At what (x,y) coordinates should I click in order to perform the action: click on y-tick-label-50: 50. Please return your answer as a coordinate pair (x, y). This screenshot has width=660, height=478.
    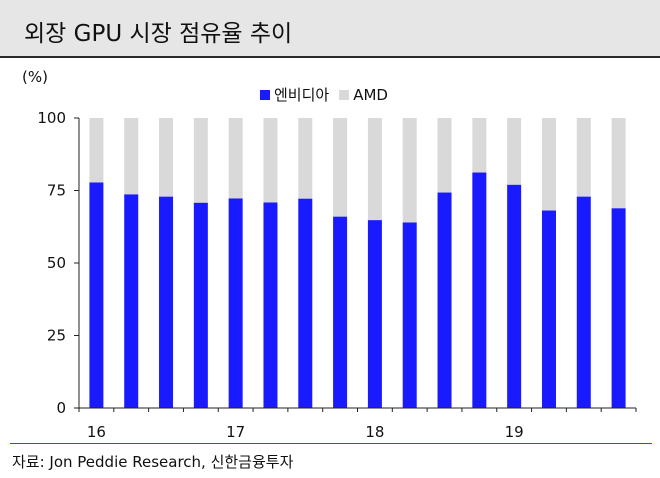
    Looking at the image, I should click on (56, 263).